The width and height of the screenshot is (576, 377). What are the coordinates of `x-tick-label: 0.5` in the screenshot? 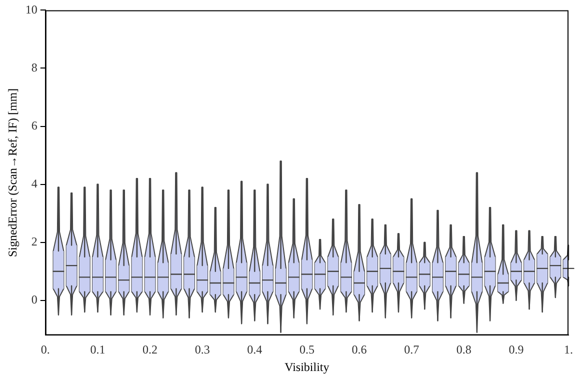 It's located at (306, 349).